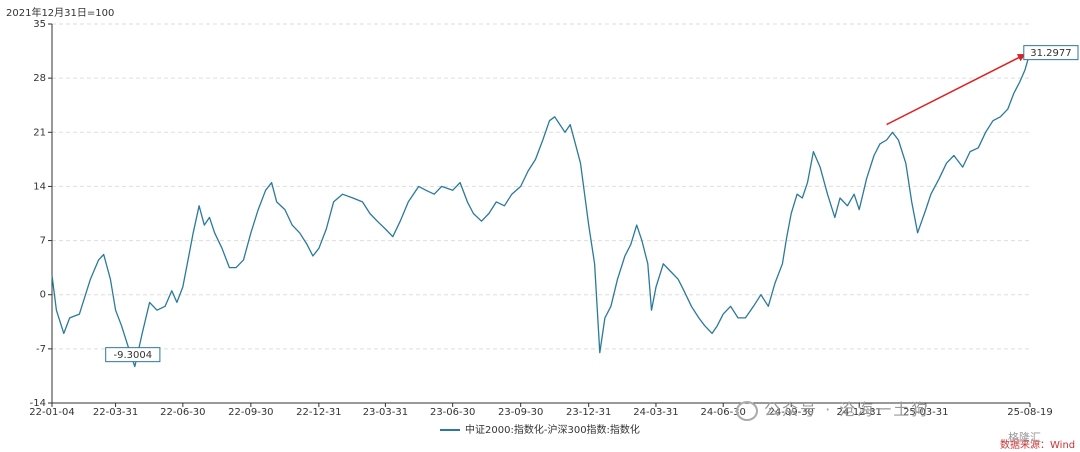  Describe the element at coordinates (925, 412) in the screenshot. I see `x-tick-label: 25-03-31` at that location.